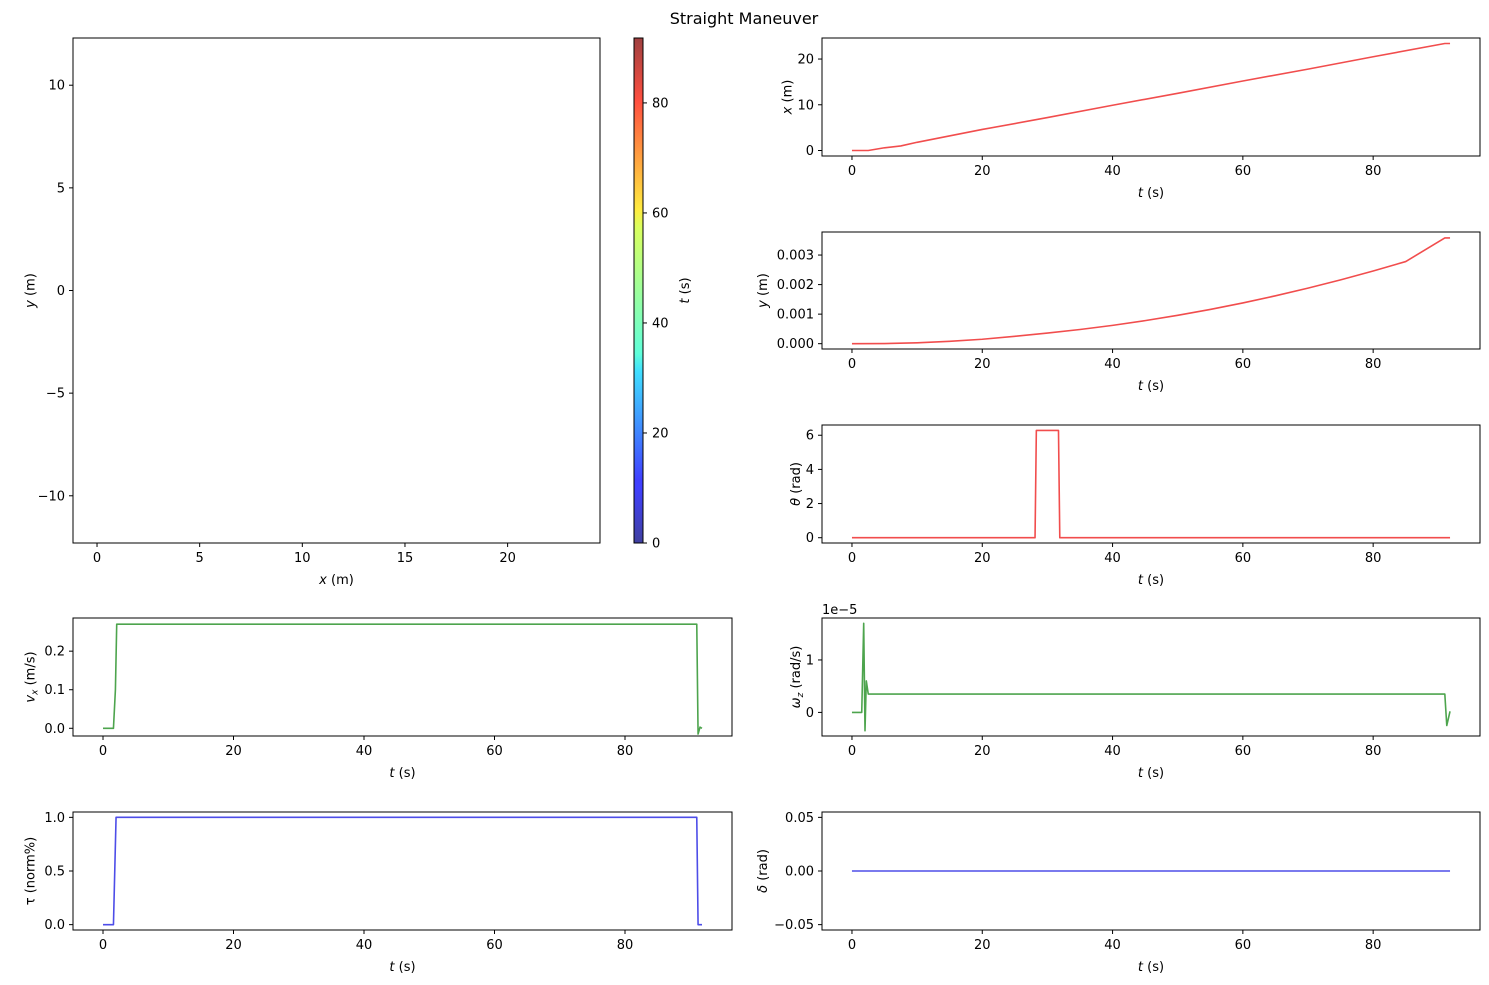 The width and height of the screenshot is (1489, 985). I want to click on y-tick-label: 0.003, so click(795, 256).